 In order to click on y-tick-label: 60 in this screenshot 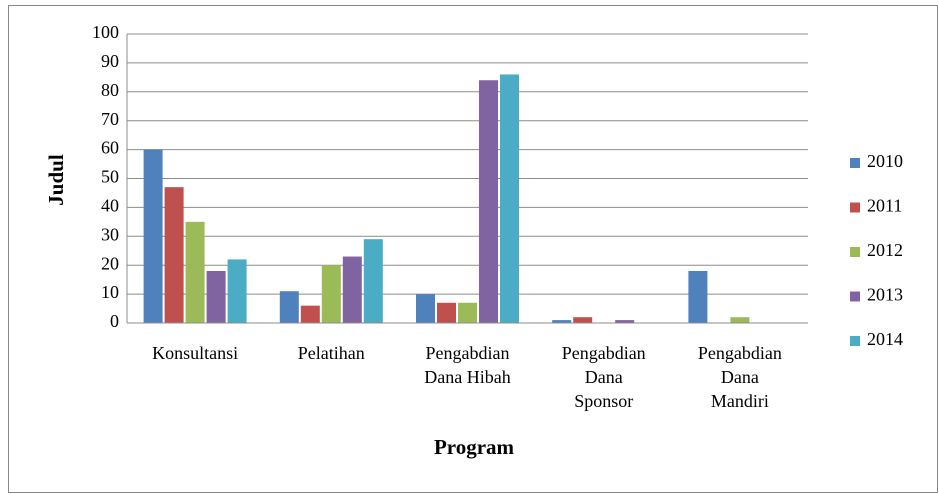, I will do `click(110, 148)`.